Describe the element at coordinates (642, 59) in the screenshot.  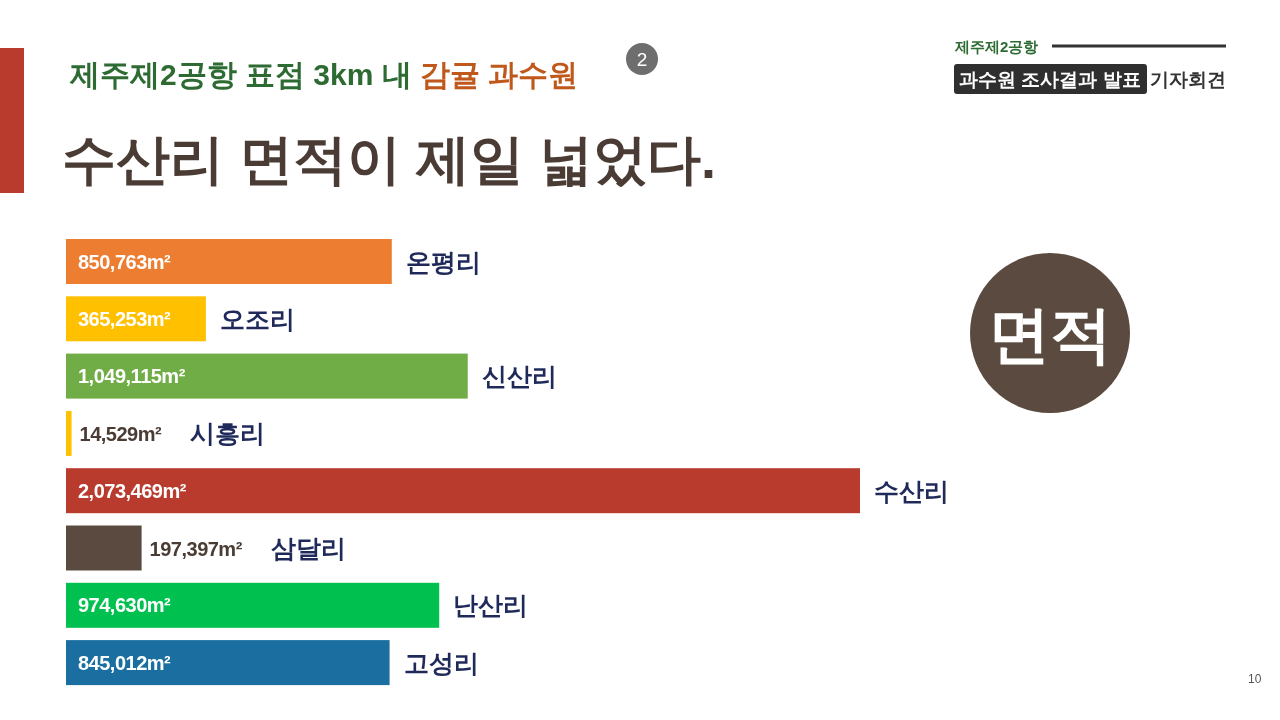
I see `text: 2` at that location.